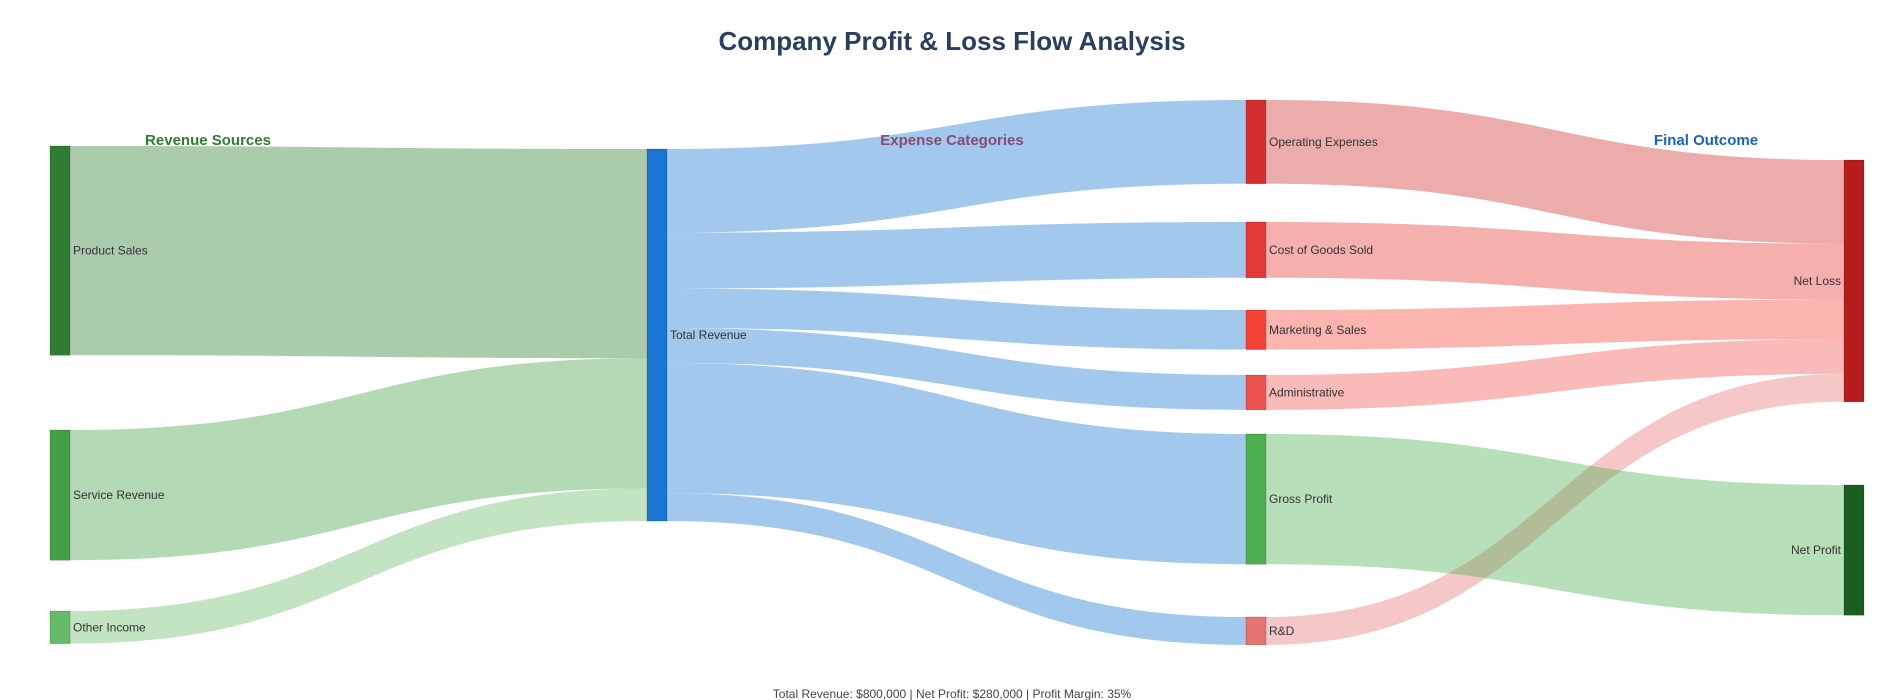  I want to click on node-label-cogs: Cost of Goods Sold, so click(1321, 250).